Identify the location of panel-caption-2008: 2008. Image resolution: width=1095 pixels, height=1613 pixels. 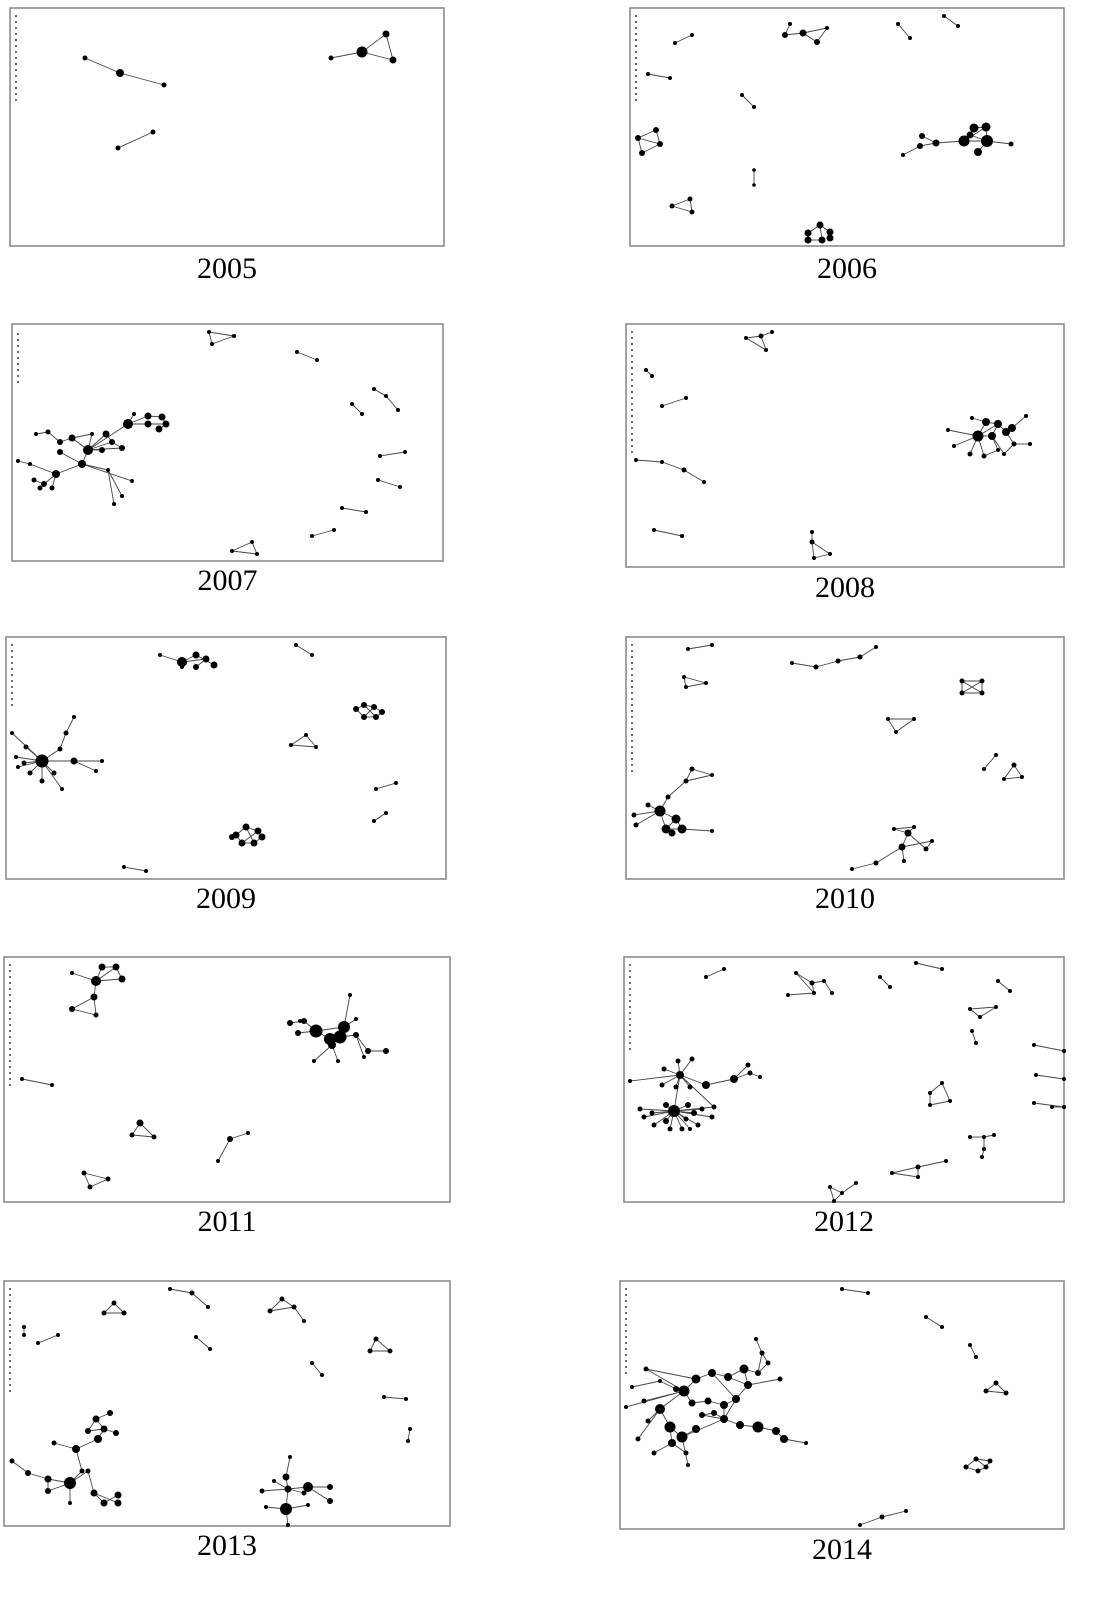
(845, 587).